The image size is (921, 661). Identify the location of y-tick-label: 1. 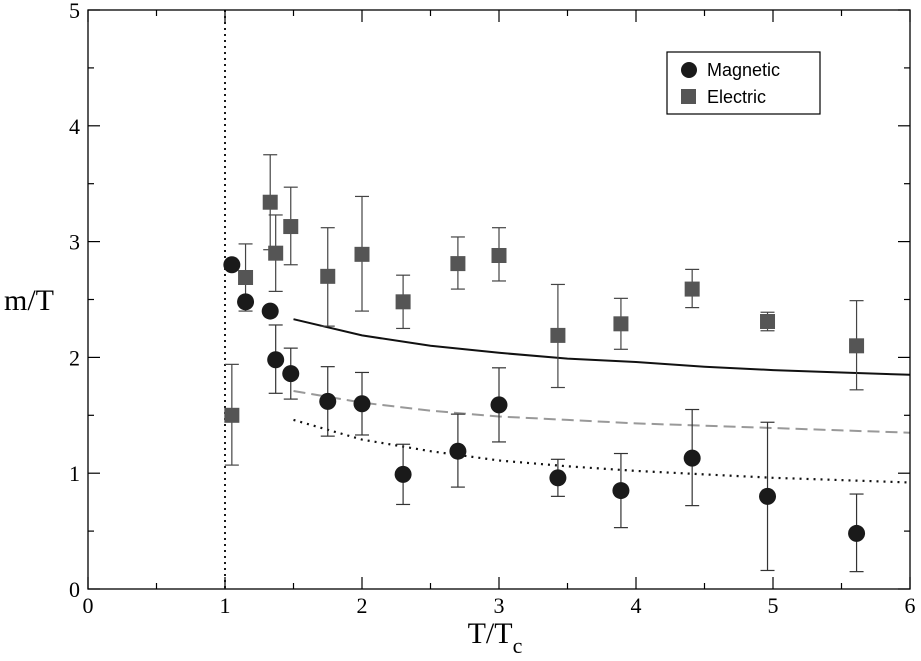
(74, 473).